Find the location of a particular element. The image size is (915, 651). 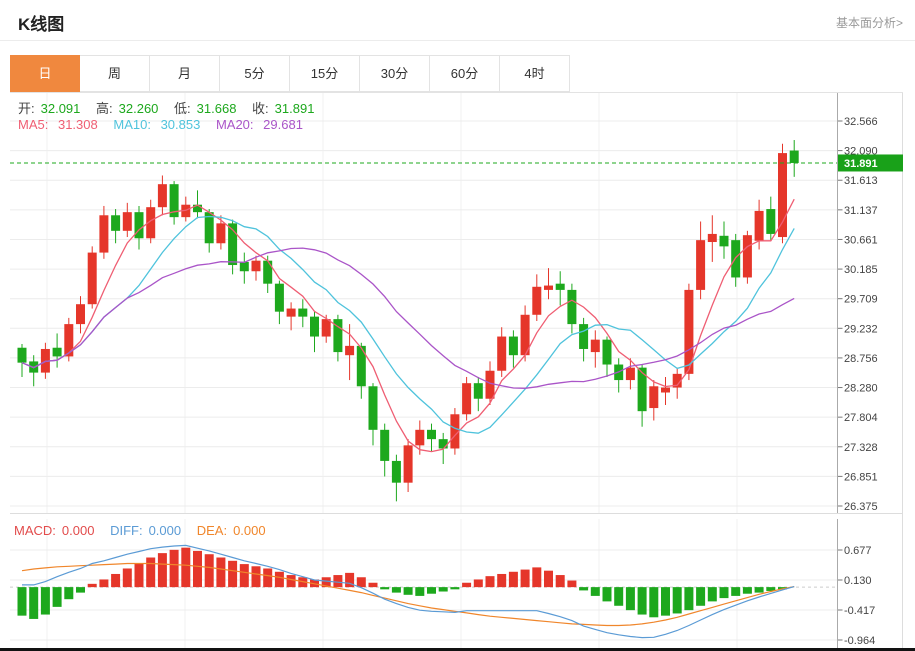

tab-4hour: 4时 is located at coordinates (535, 73).